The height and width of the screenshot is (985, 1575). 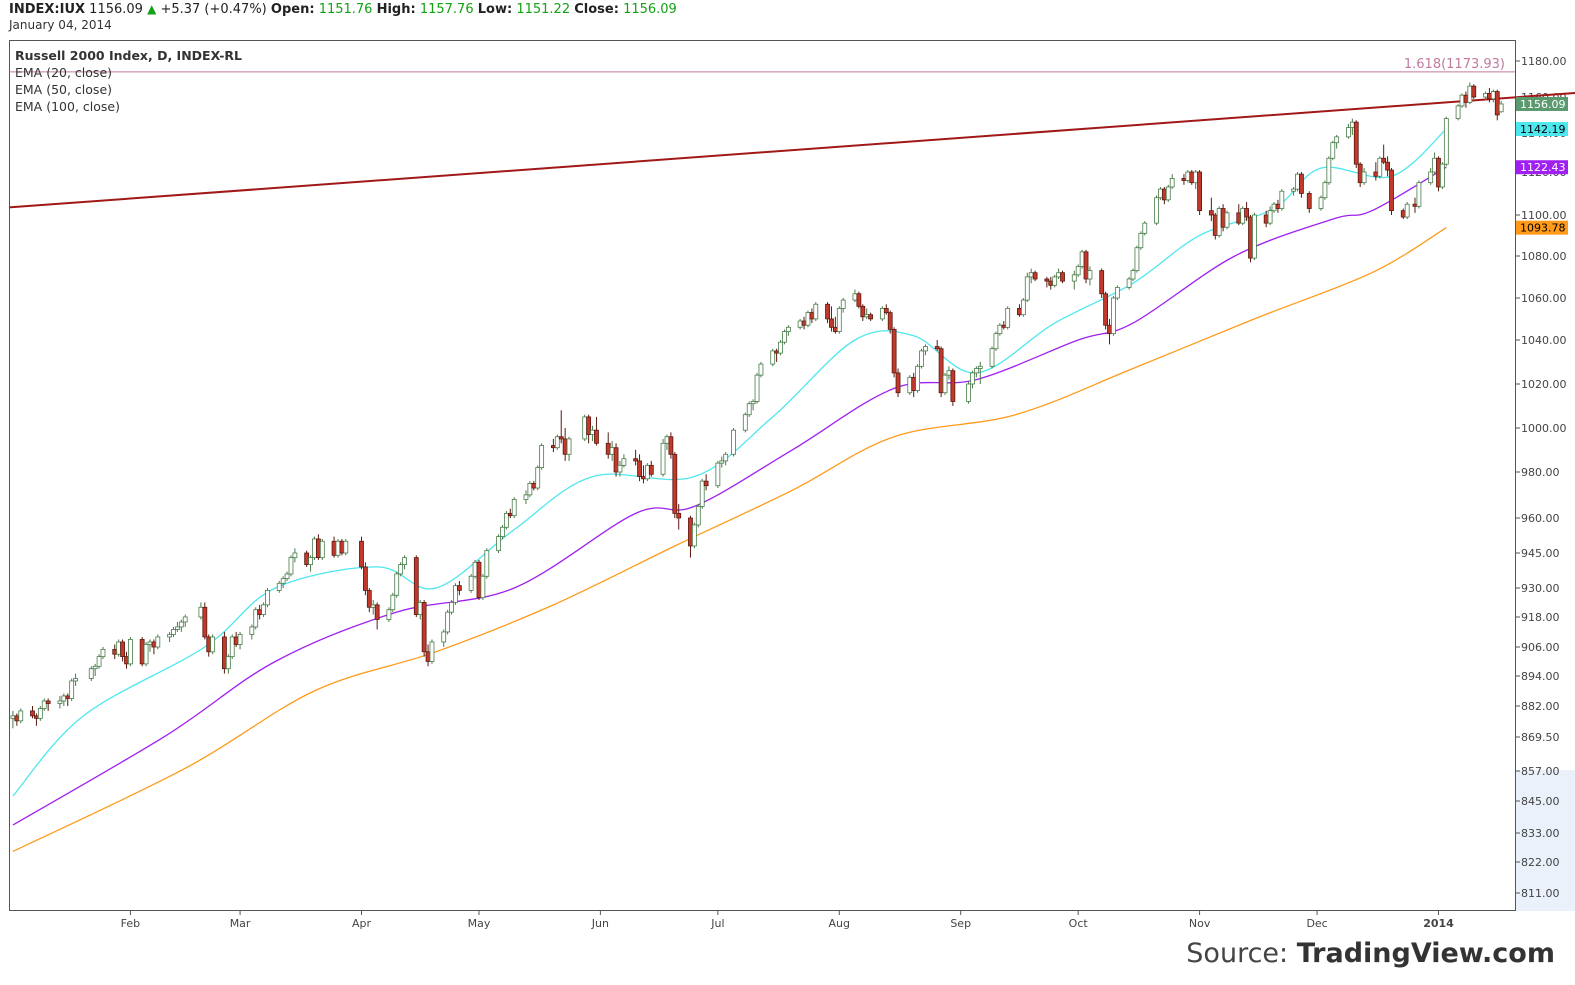 What do you see at coordinates (47, 9) in the screenshot?
I see `symbol: INDEX:IUX` at bounding box center [47, 9].